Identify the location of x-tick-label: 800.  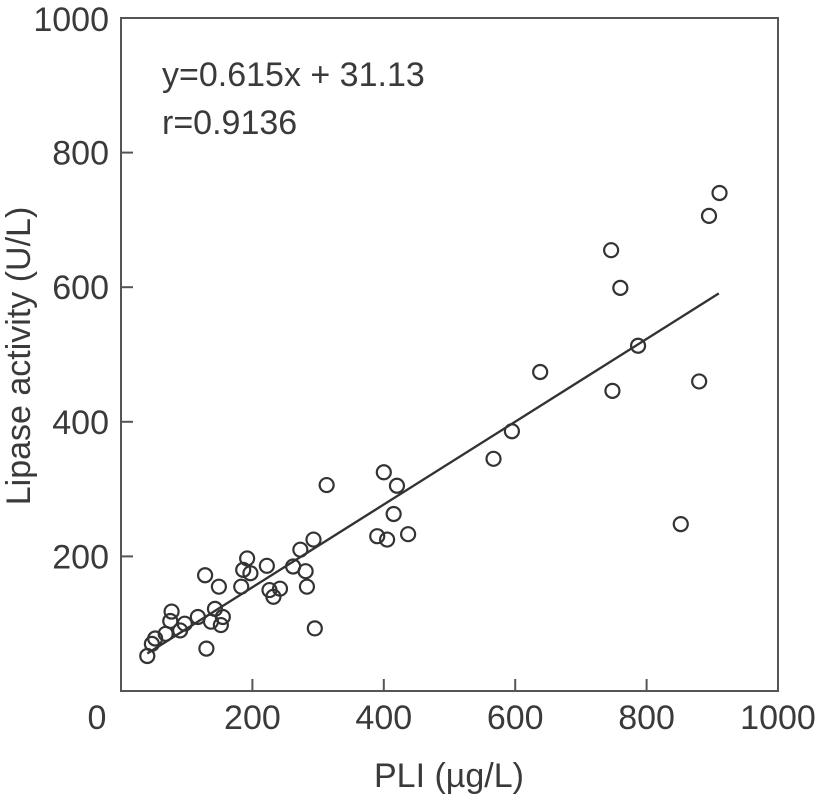
(646, 718).